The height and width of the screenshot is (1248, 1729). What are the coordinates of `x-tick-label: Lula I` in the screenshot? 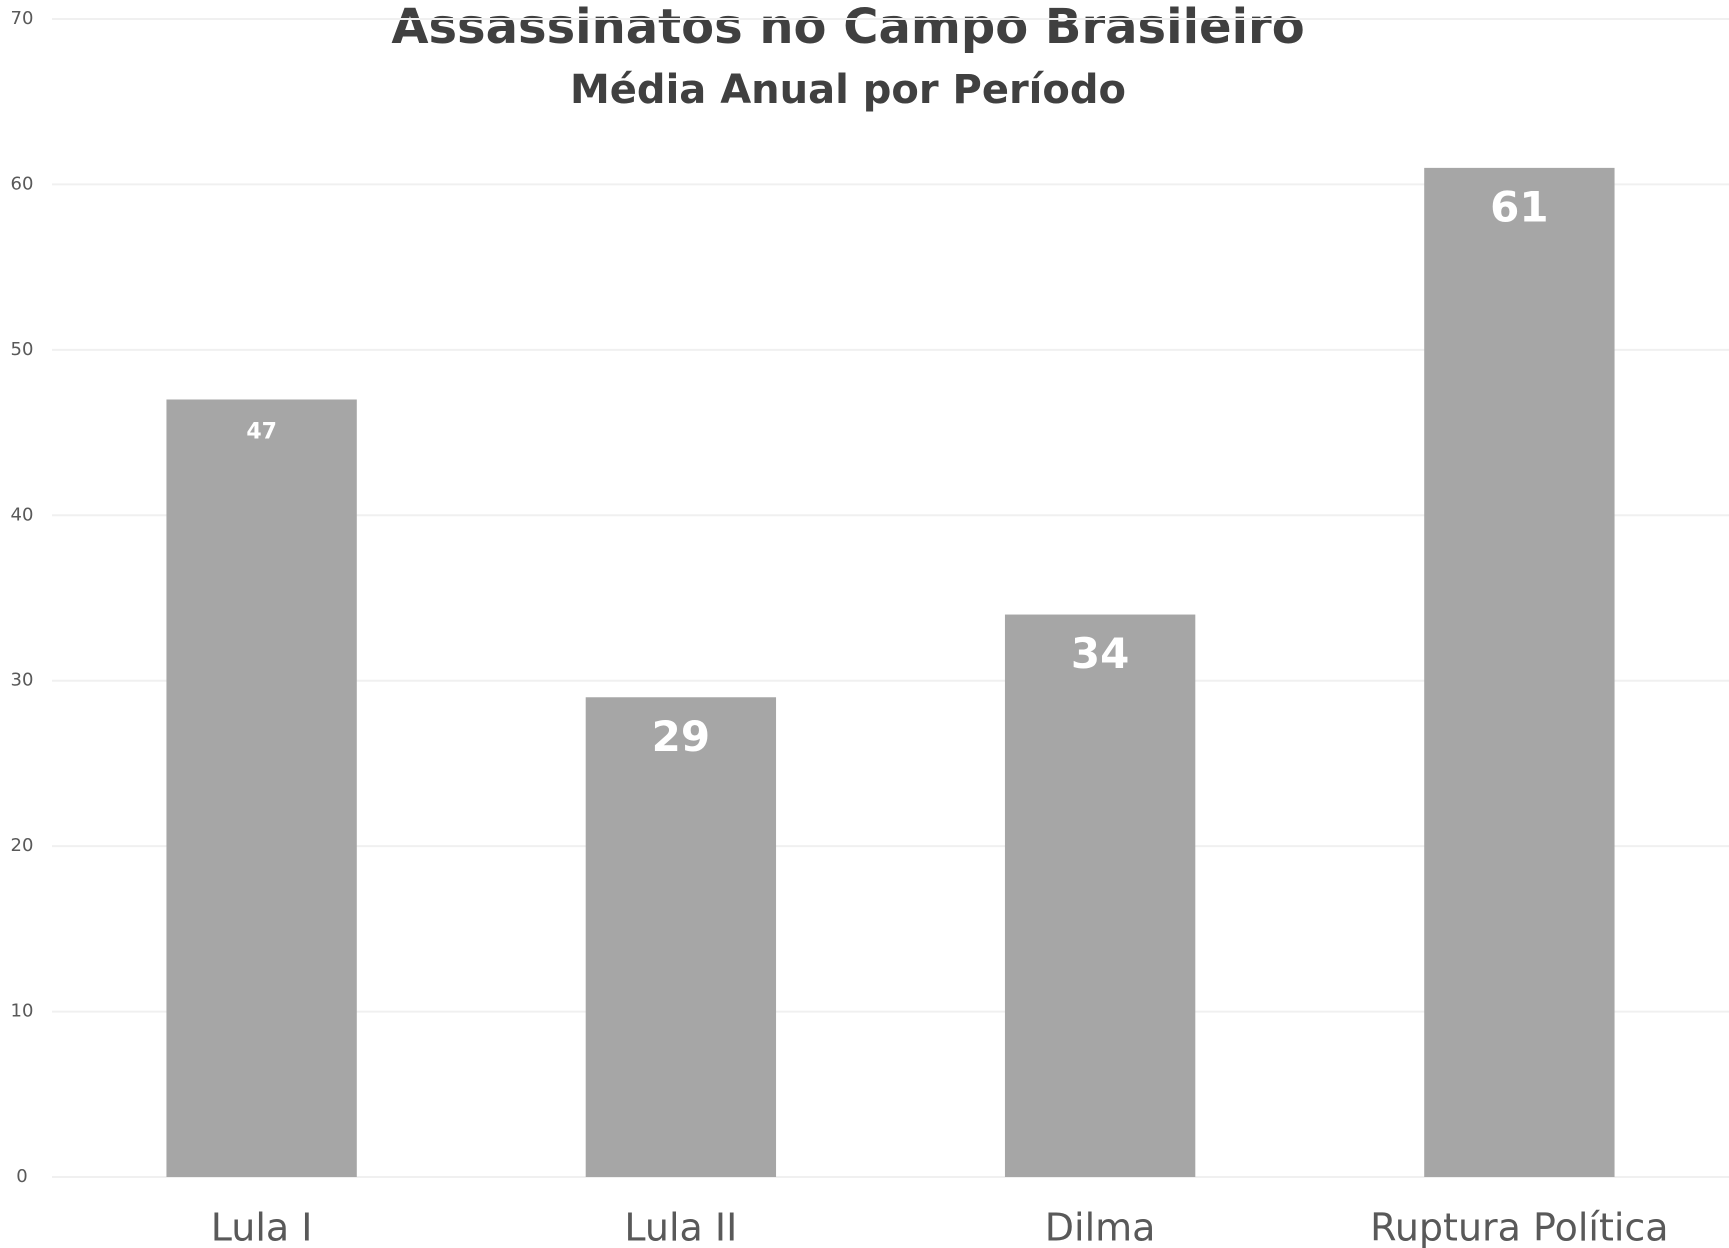 It's located at (262, 1227).